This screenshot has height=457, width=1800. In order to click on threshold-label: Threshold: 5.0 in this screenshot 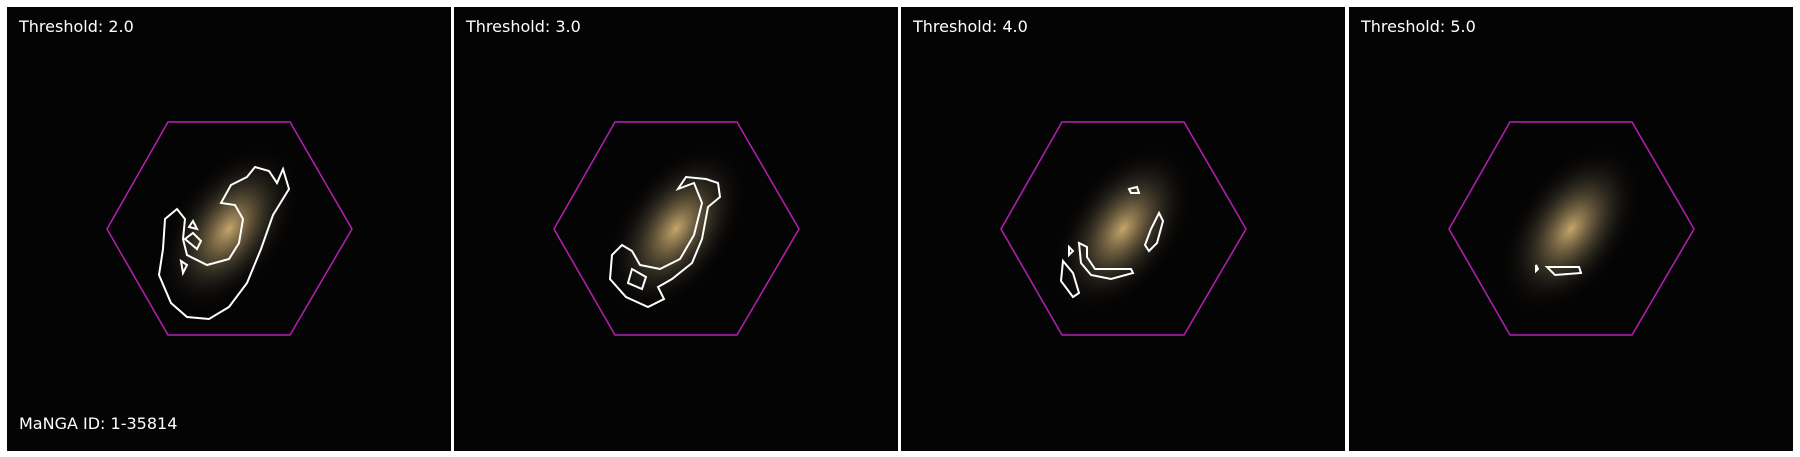, I will do `click(1418, 26)`.